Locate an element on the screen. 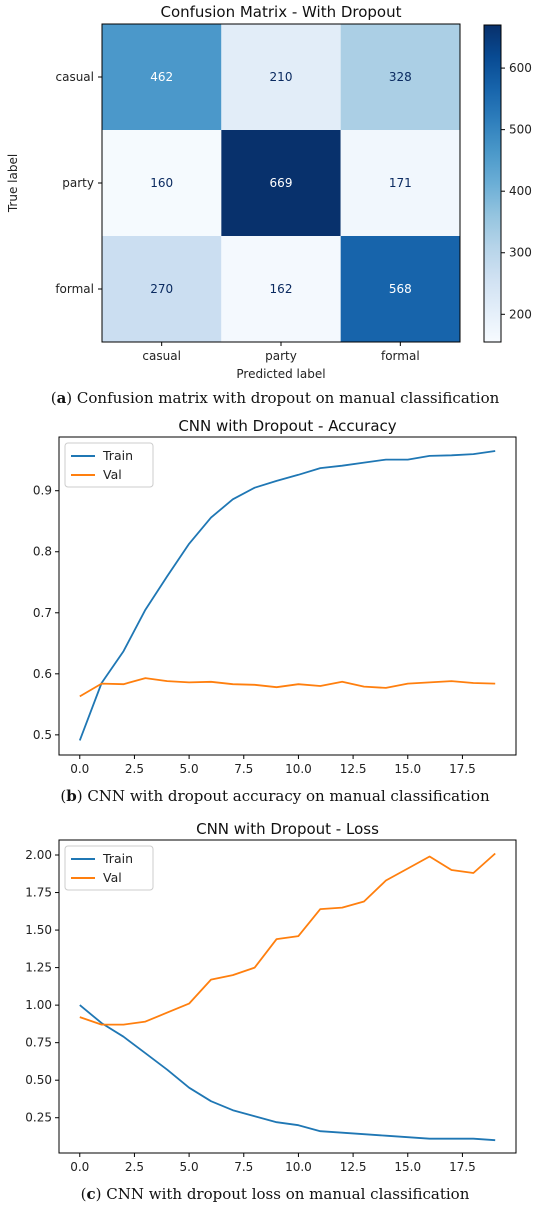  cell-value: 568 is located at coordinates (400, 289).